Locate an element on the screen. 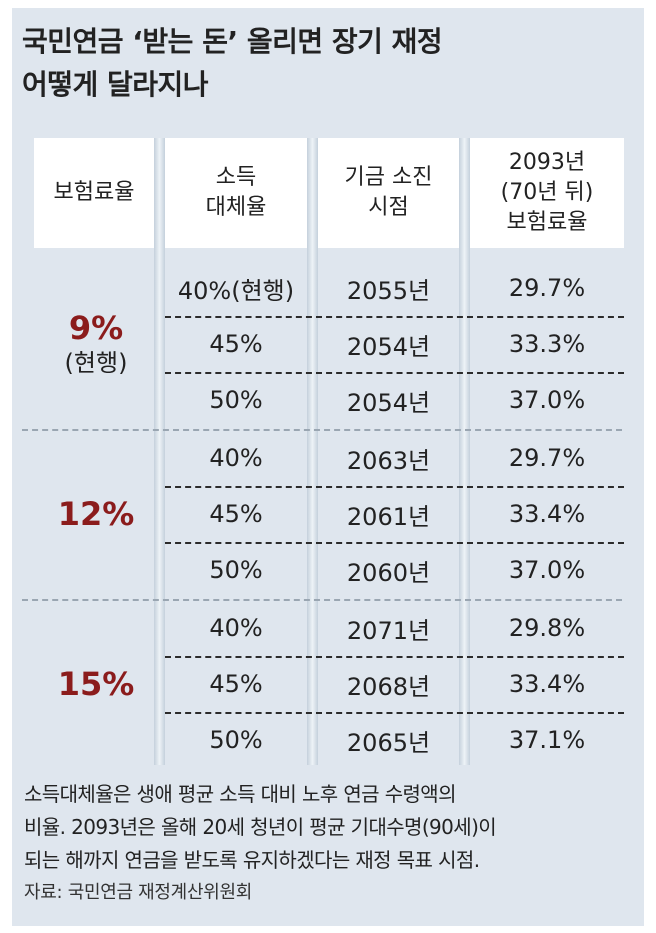  header-replacement-rate: 소득 대체율 is located at coordinates (236, 192).